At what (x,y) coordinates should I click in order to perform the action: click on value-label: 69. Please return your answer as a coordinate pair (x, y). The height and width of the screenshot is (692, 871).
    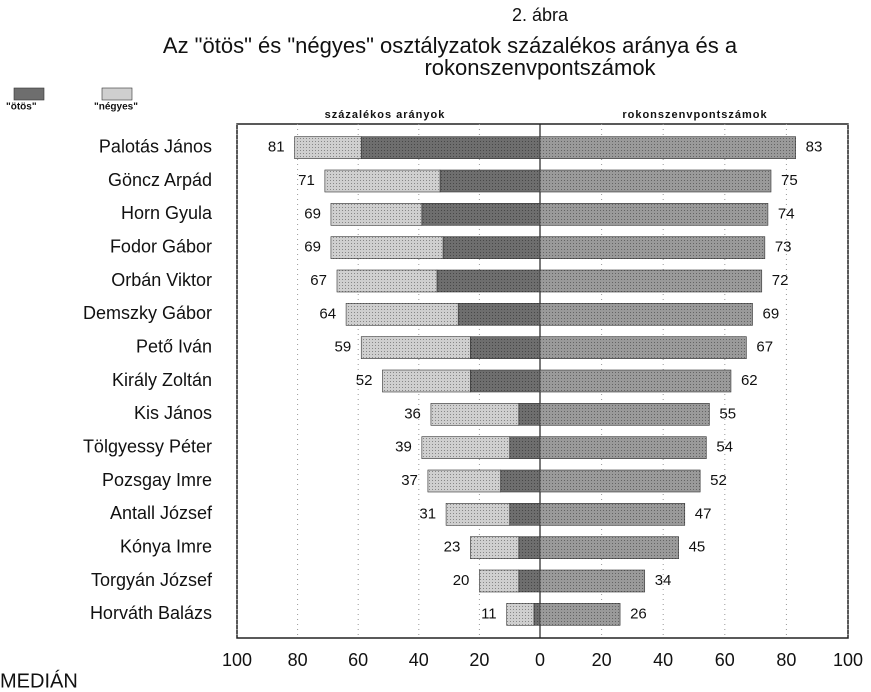
    Looking at the image, I should click on (771, 313).